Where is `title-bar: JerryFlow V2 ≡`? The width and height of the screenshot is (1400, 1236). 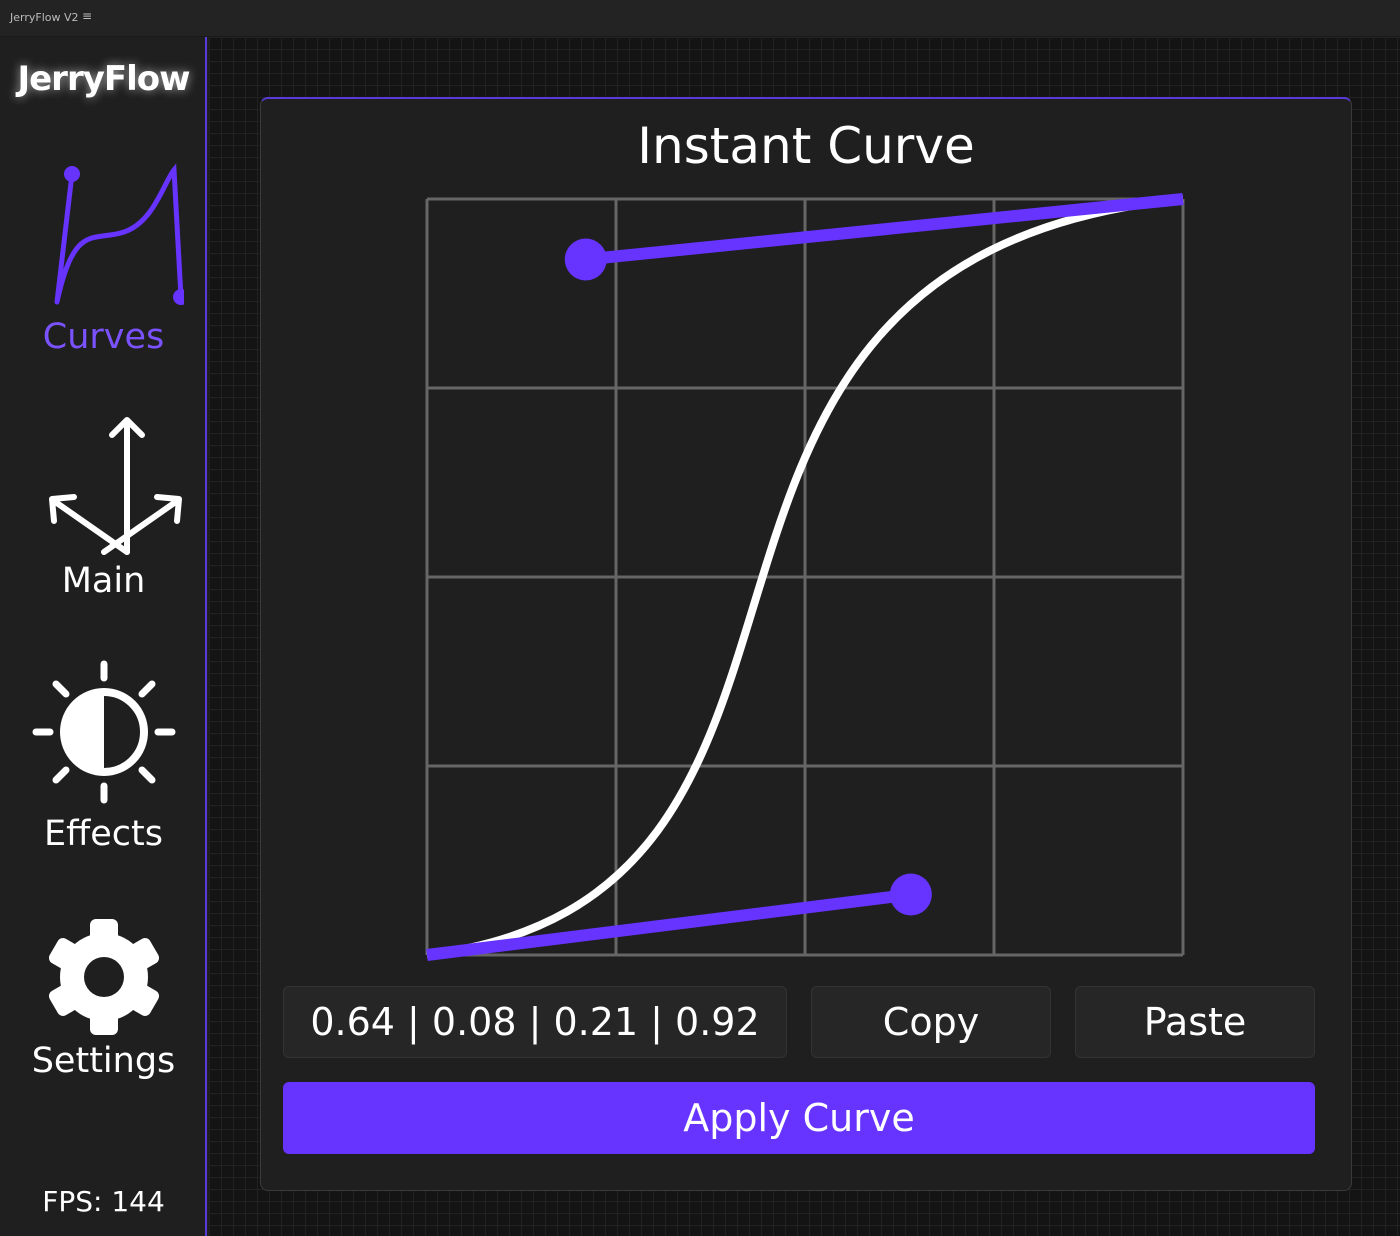 title-bar: JerryFlow V2 ≡ is located at coordinates (700, 18).